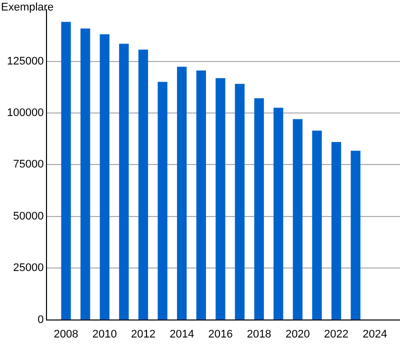  I want to click on y-tick-label: 50000, so click(28, 216).